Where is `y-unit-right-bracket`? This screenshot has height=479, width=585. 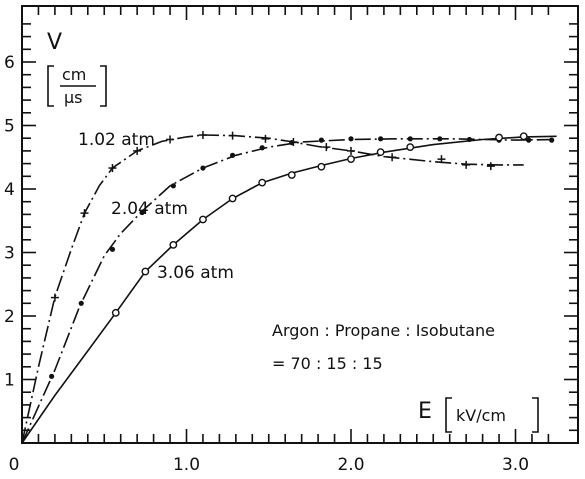
y-unit-right-bracket is located at coordinates (103, 86).